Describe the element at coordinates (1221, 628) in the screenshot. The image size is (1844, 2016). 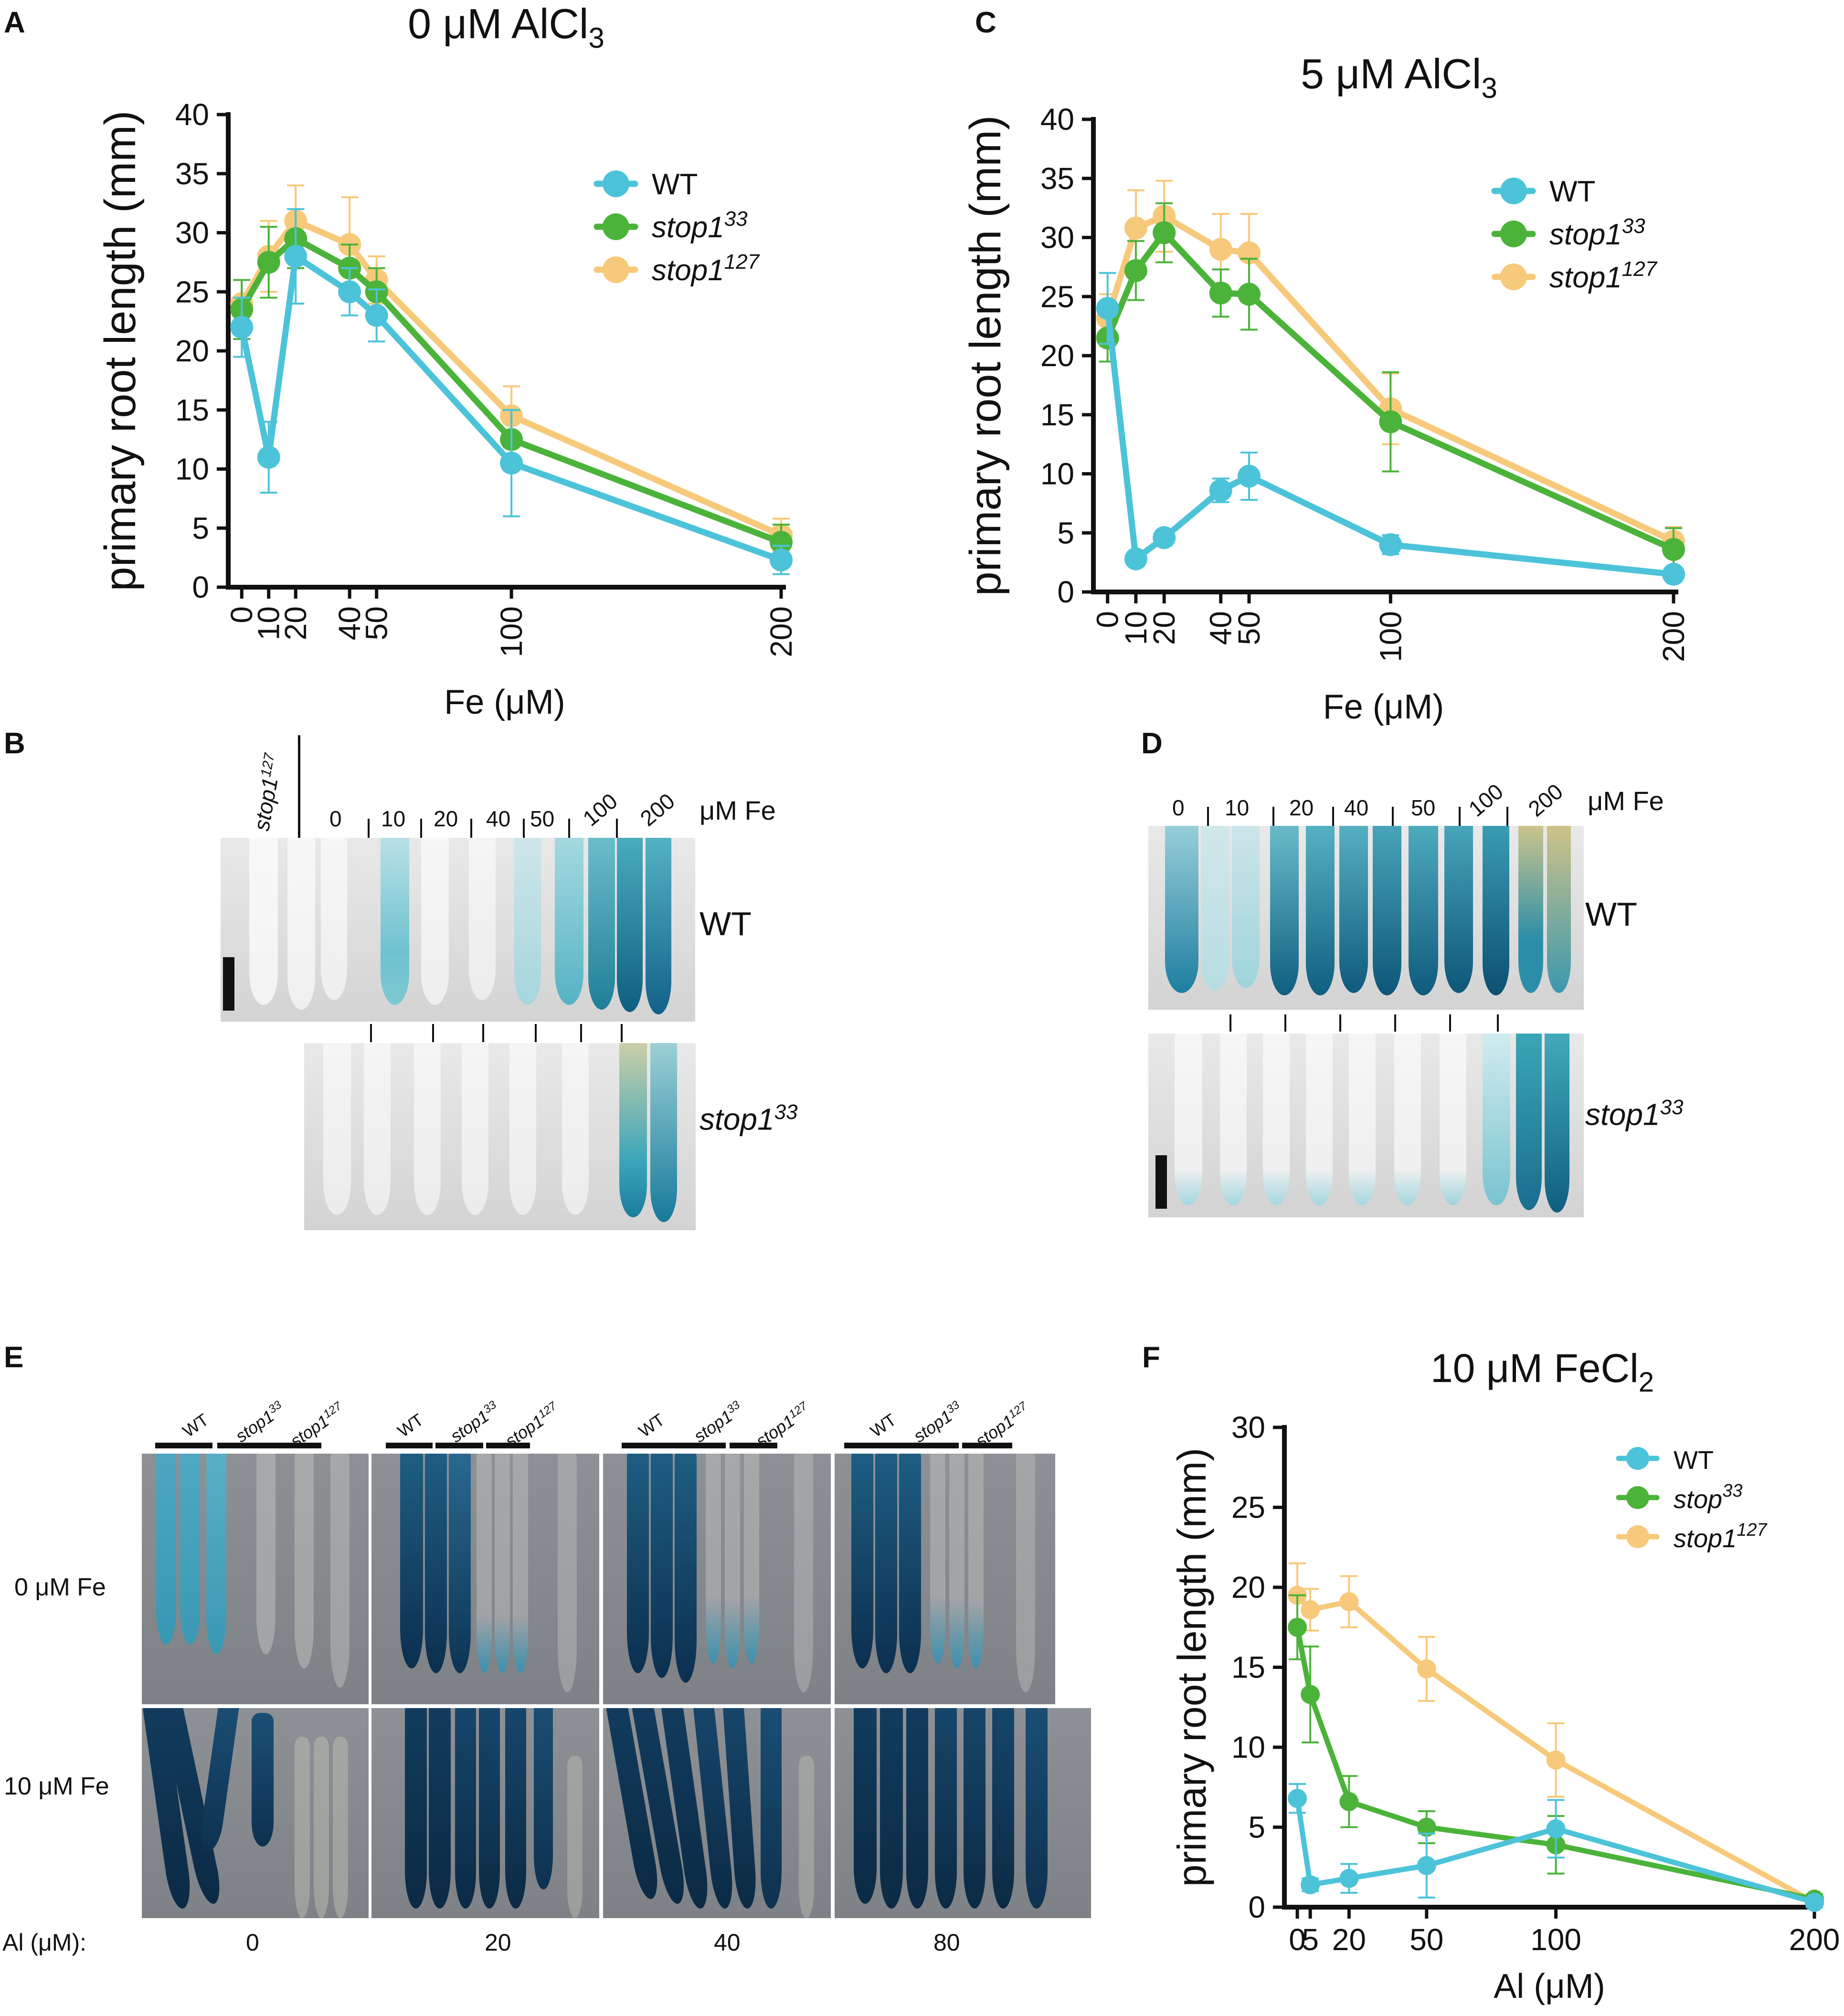
I see `x-tick-label: 40` at that location.